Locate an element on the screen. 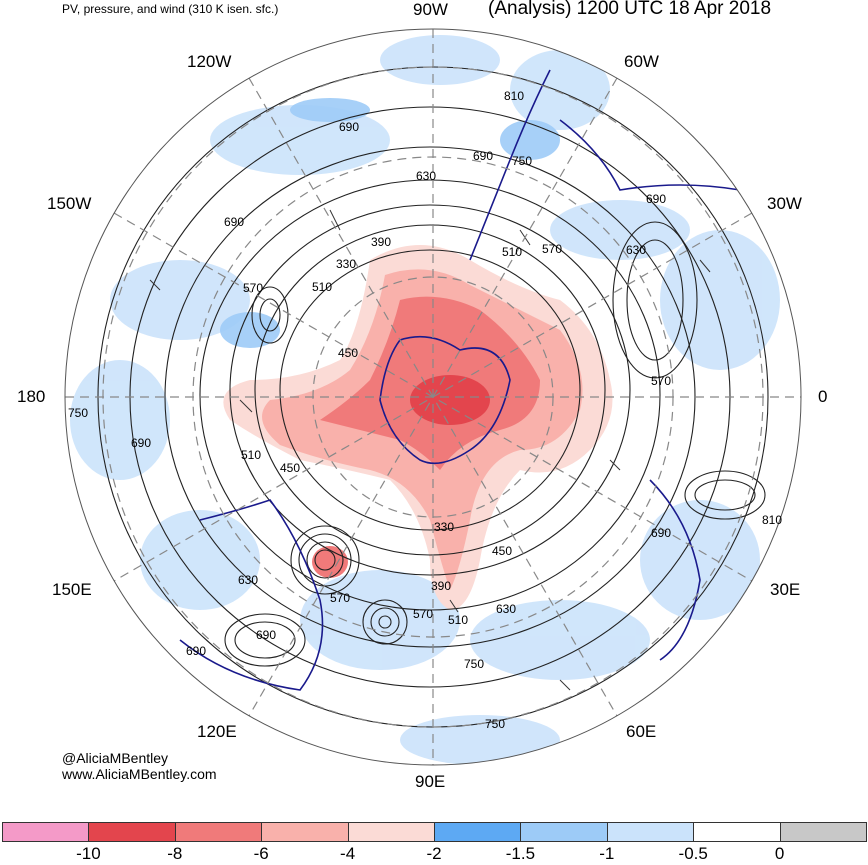 Image resolution: width=868 pixels, height=865 pixels. map-title: (Analysis) 1200 UTC 18 Apr 2018 is located at coordinates (630, 9).